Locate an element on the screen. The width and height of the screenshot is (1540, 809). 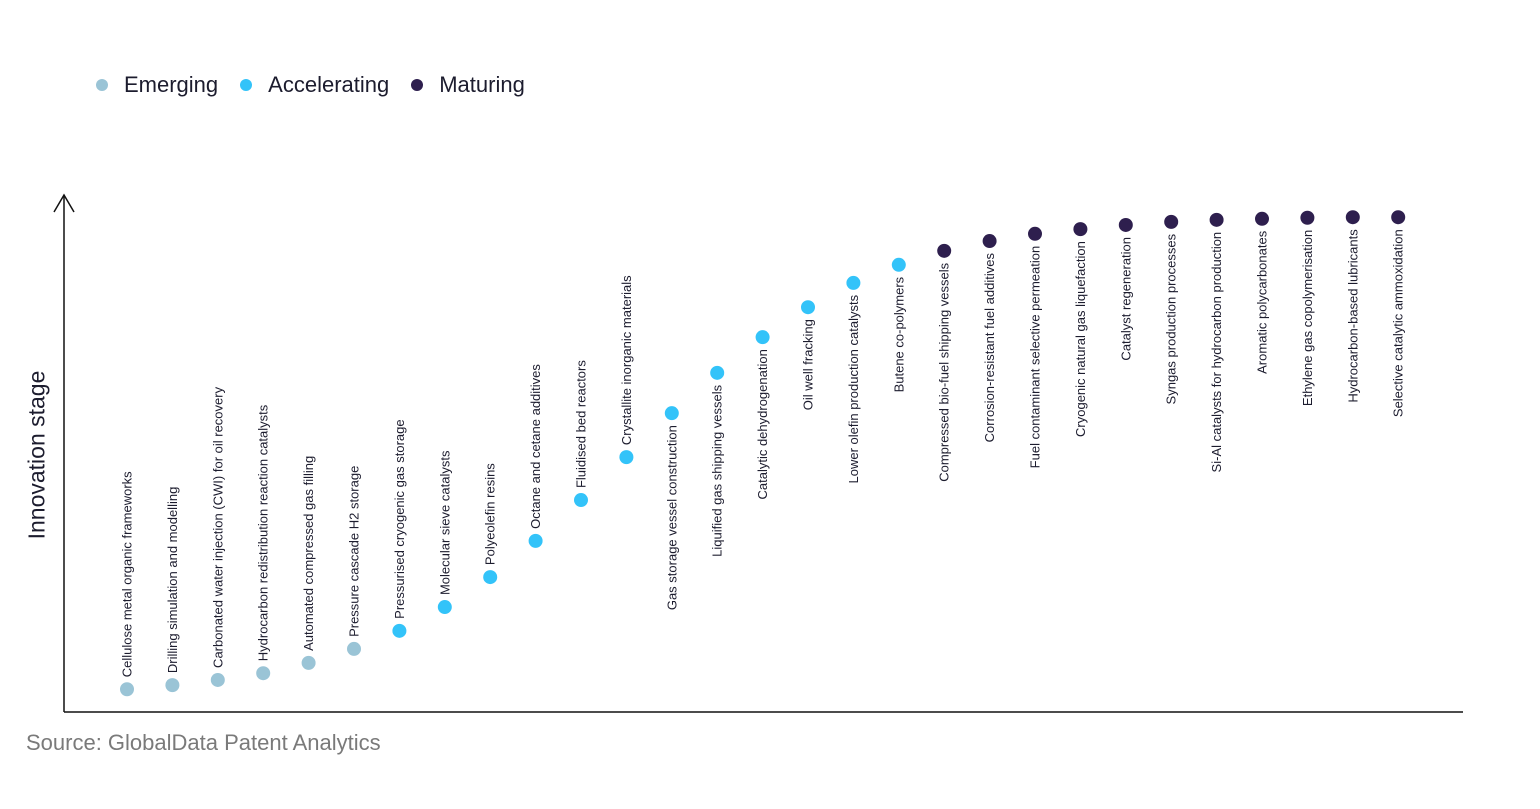
point-label: Compressed bio-fuel shipping vessels is located at coordinates (944, 371).